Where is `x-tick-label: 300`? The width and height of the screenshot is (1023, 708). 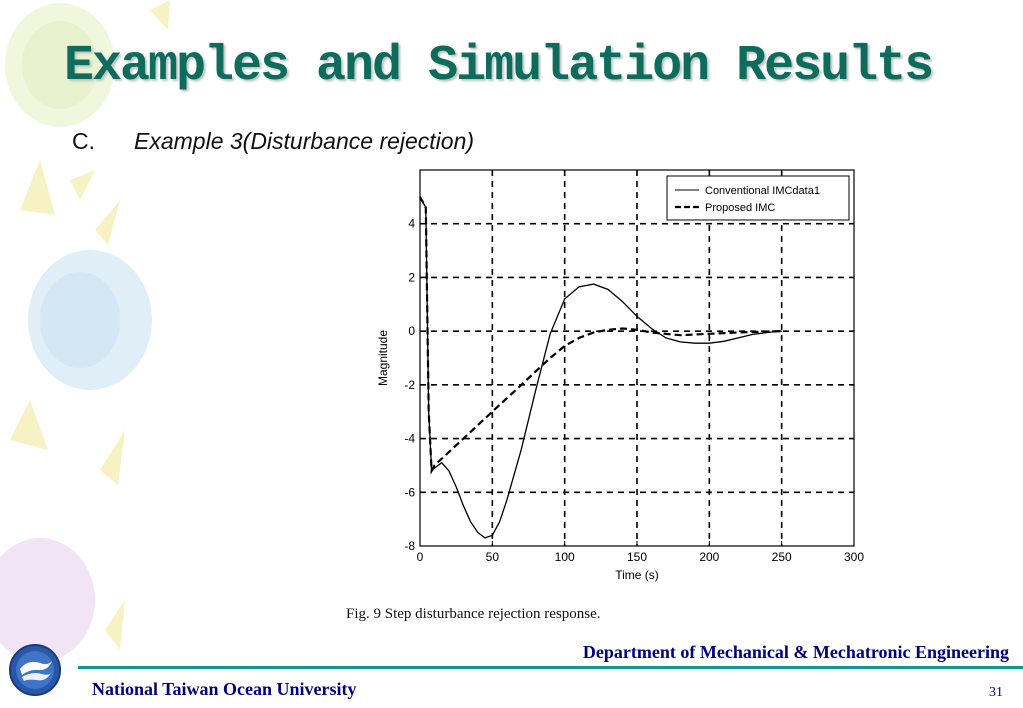 x-tick-label: 300 is located at coordinates (854, 557).